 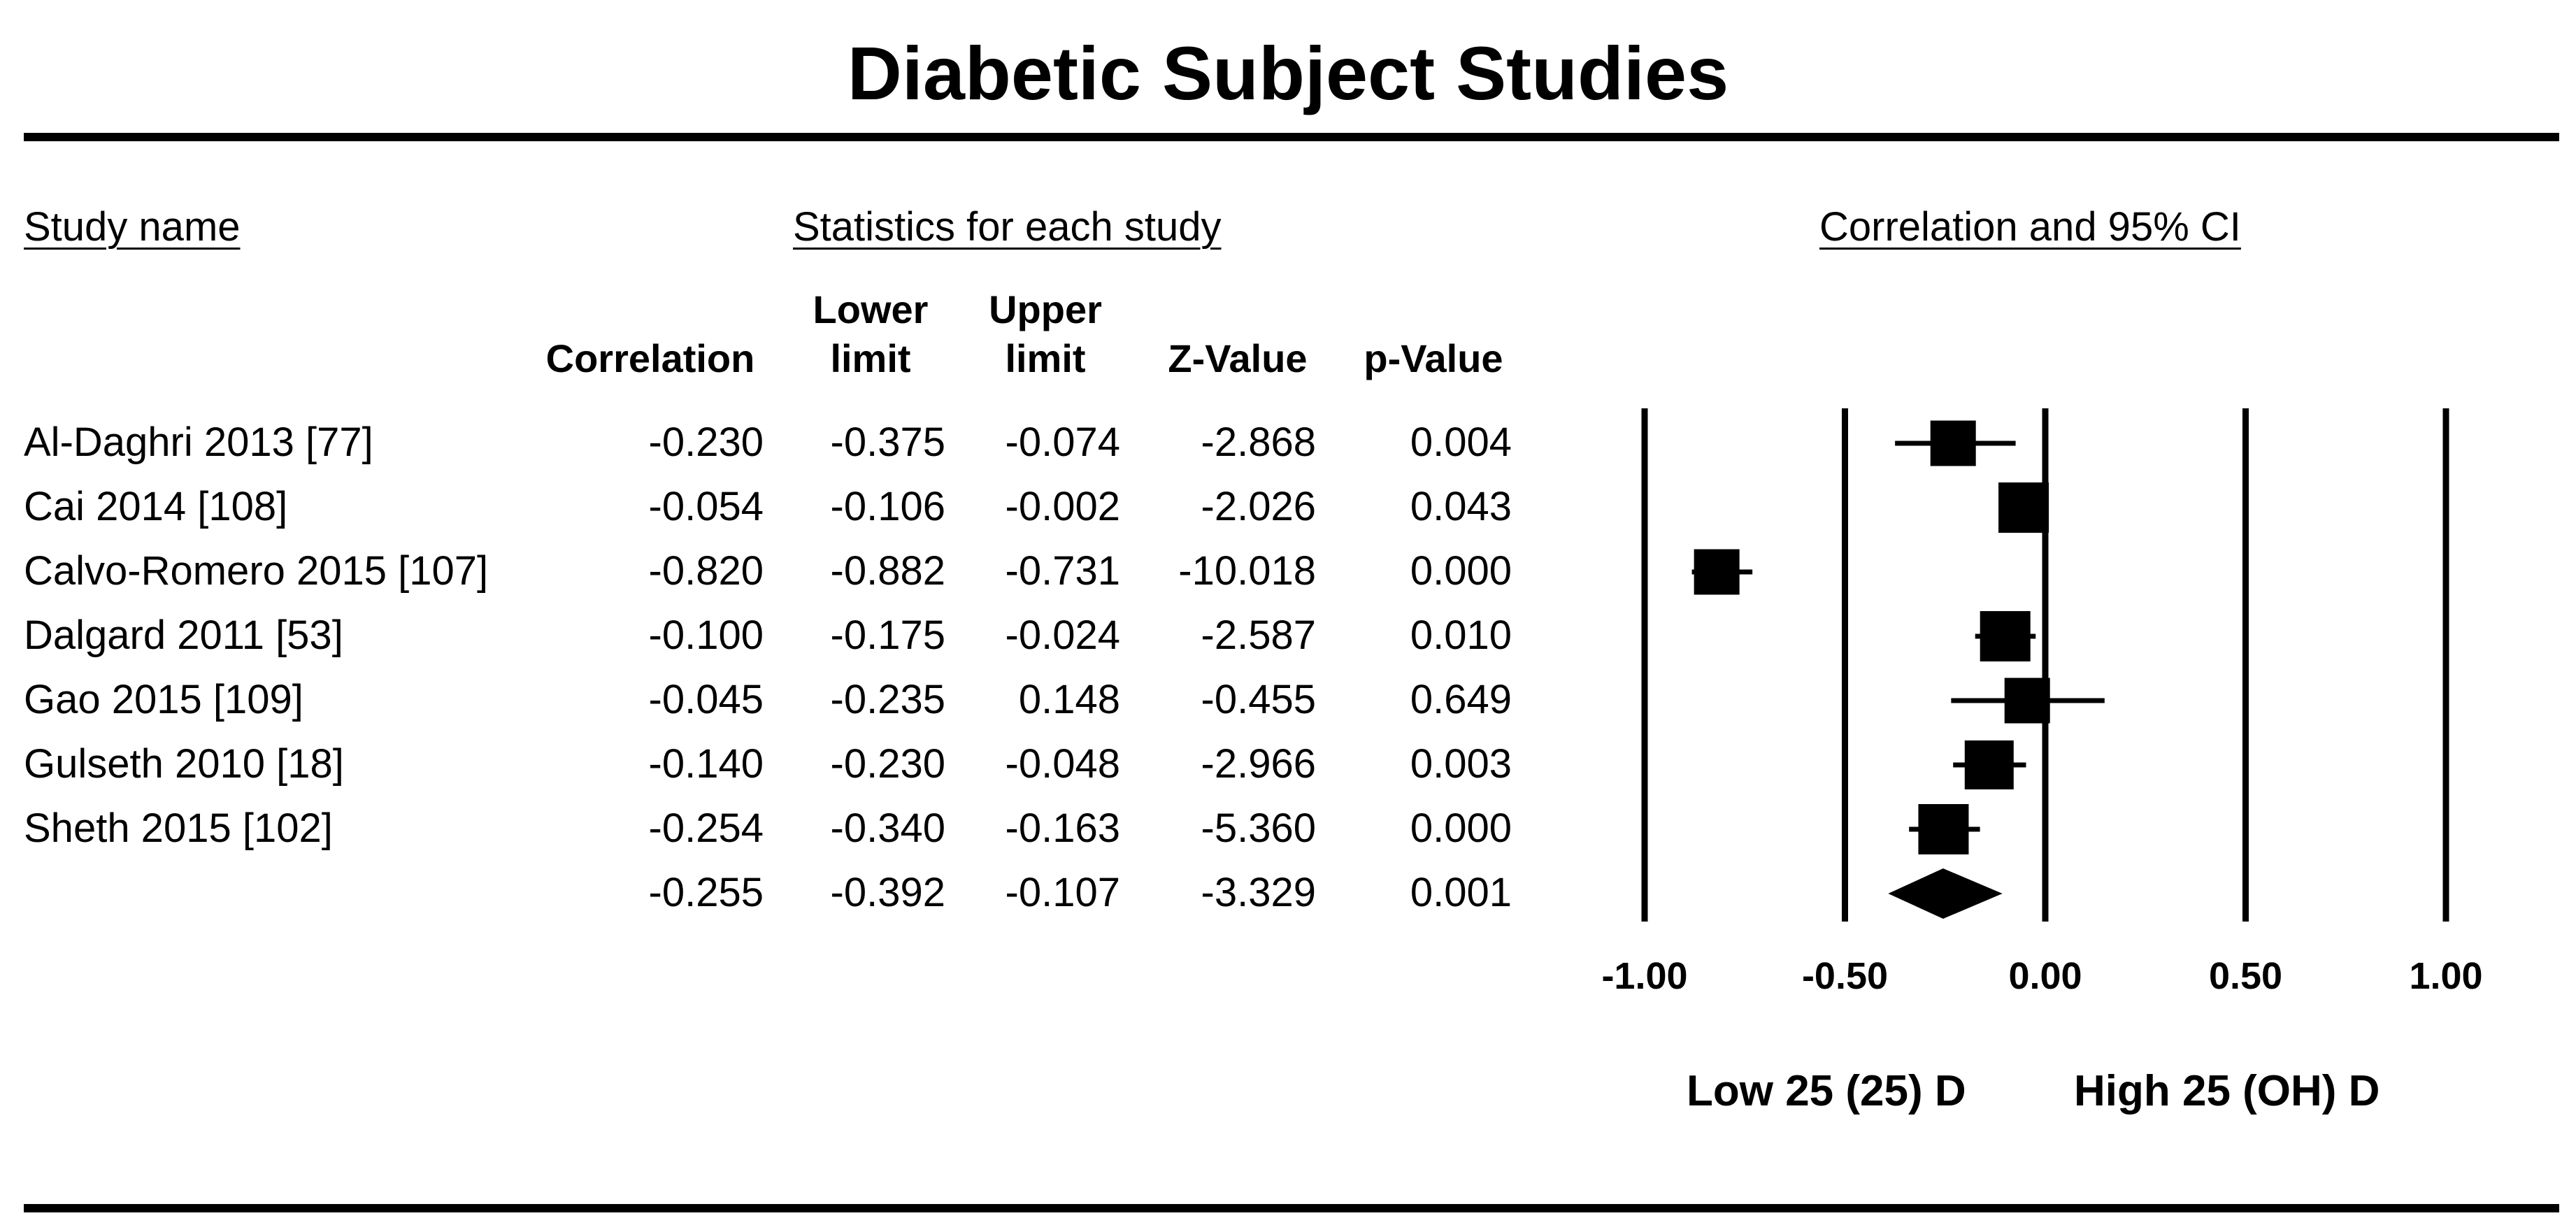 I want to click on p-value: 0.010, so click(x=1461, y=635).